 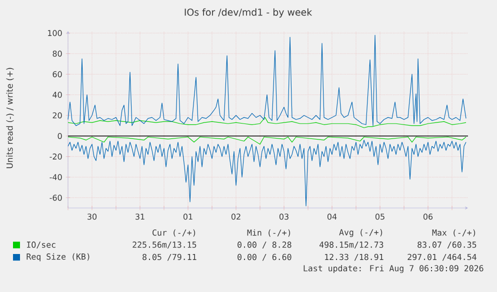 What do you see at coordinates (41, 245) in the screenshot?
I see `legend-label: IO/sec` at bounding box center [41, 245].